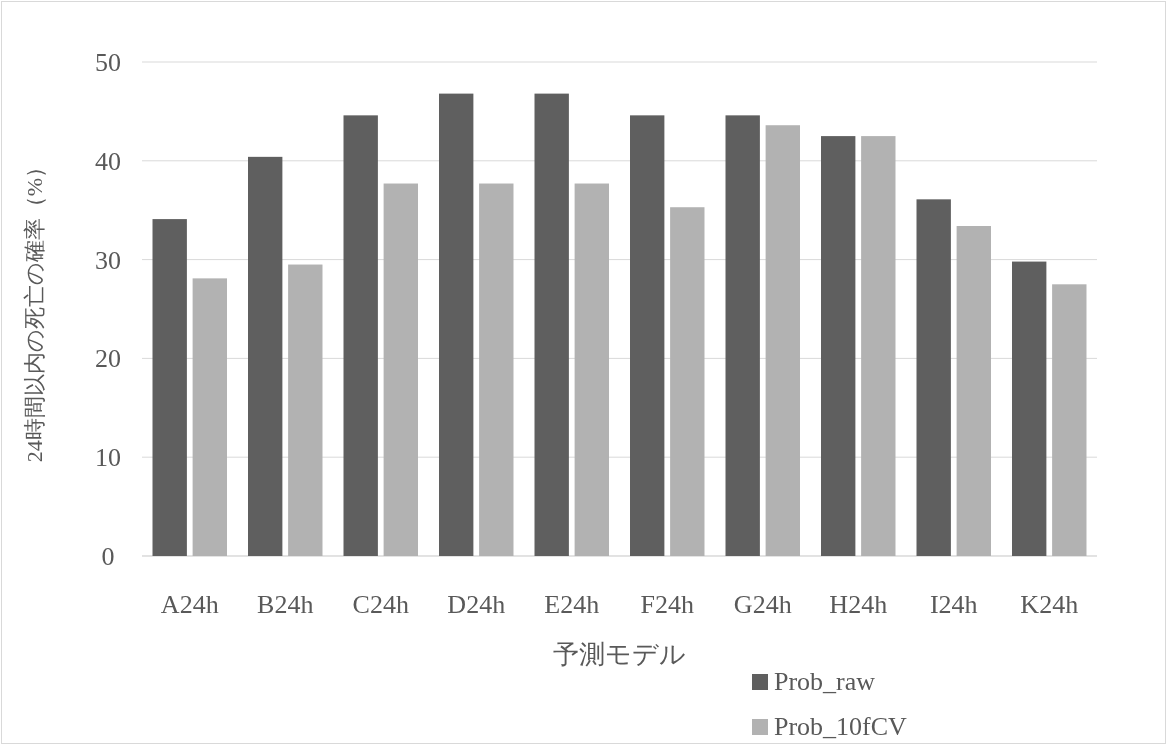 This screenshot has width=1167, height=745. What do you see at coordinates (108, 359) in the screenshot?
I see `y-tick-label: 20` at bounding box center [108, 359].